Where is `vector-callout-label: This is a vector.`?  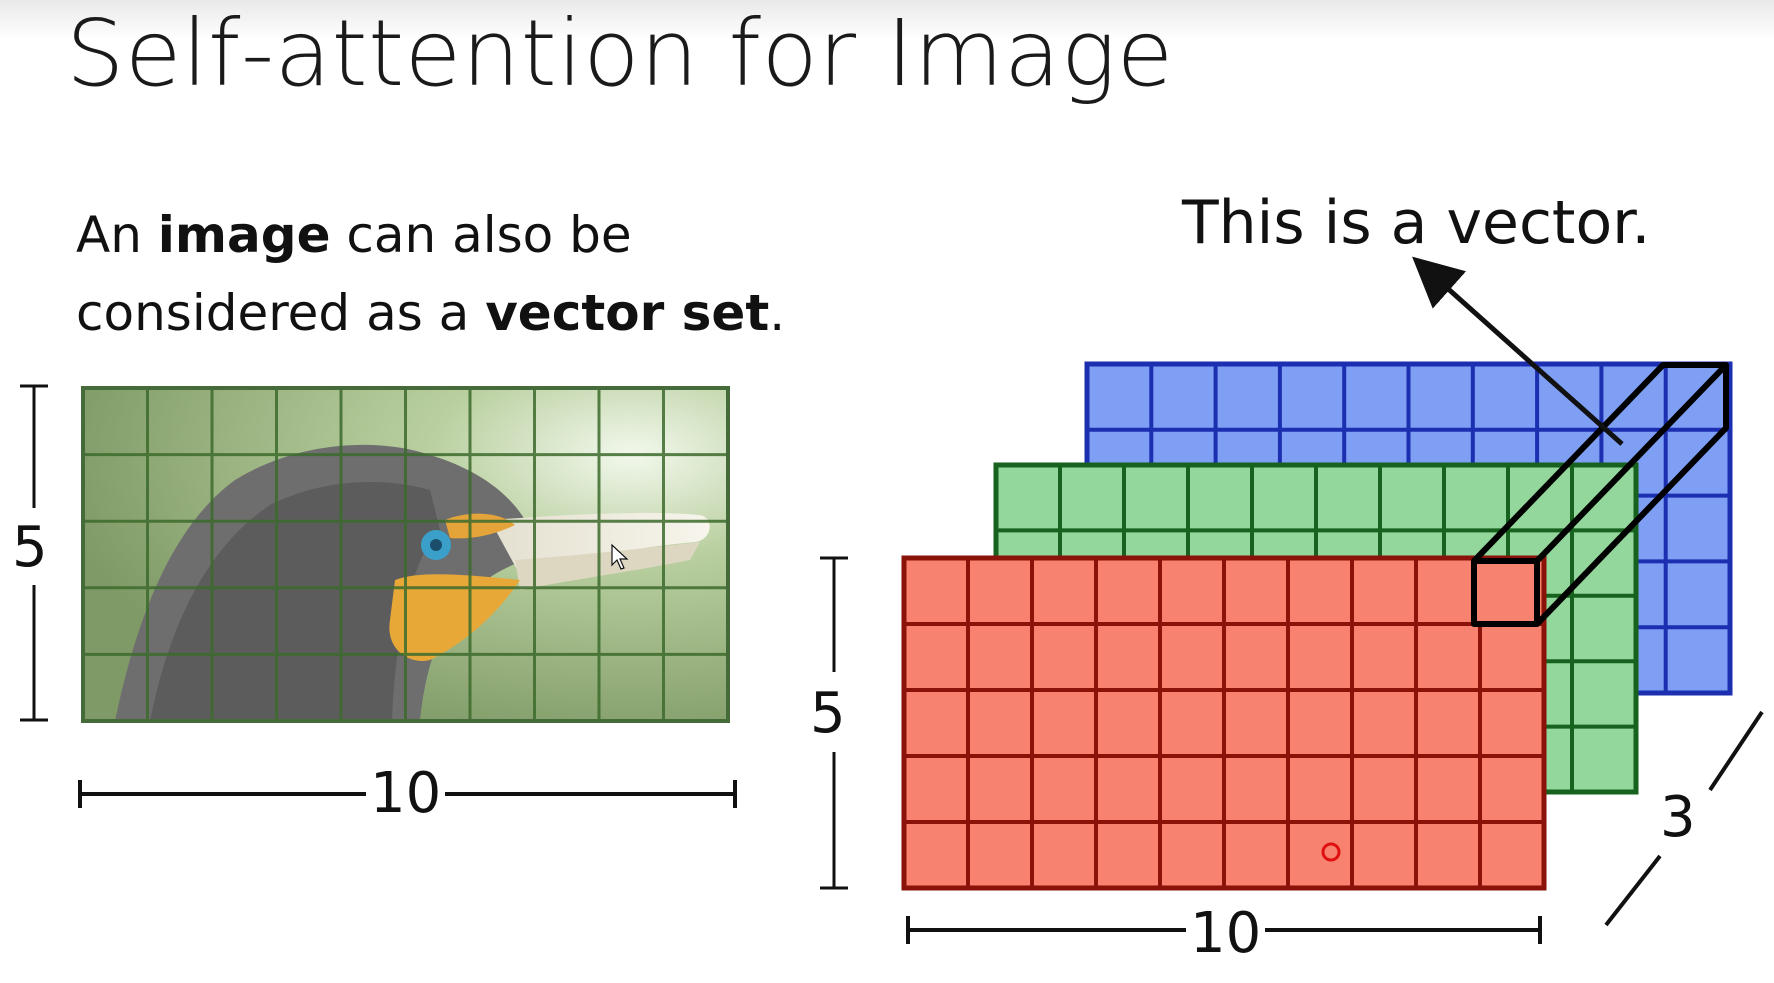 vector-callout-label: This is a vector. is located at coordinates (1416, 223).